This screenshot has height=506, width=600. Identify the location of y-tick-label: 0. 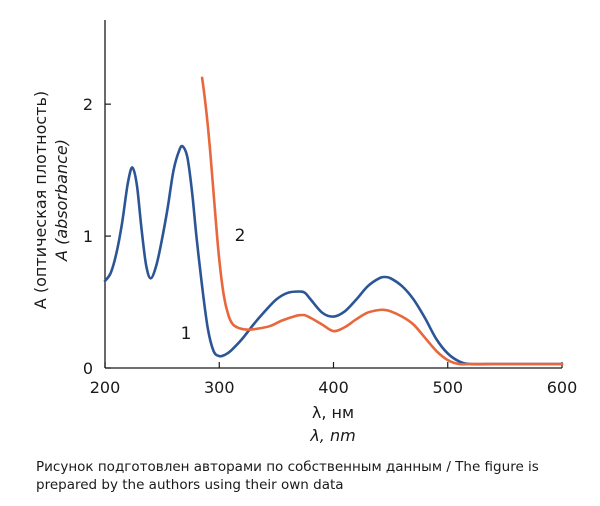
(88, 368).